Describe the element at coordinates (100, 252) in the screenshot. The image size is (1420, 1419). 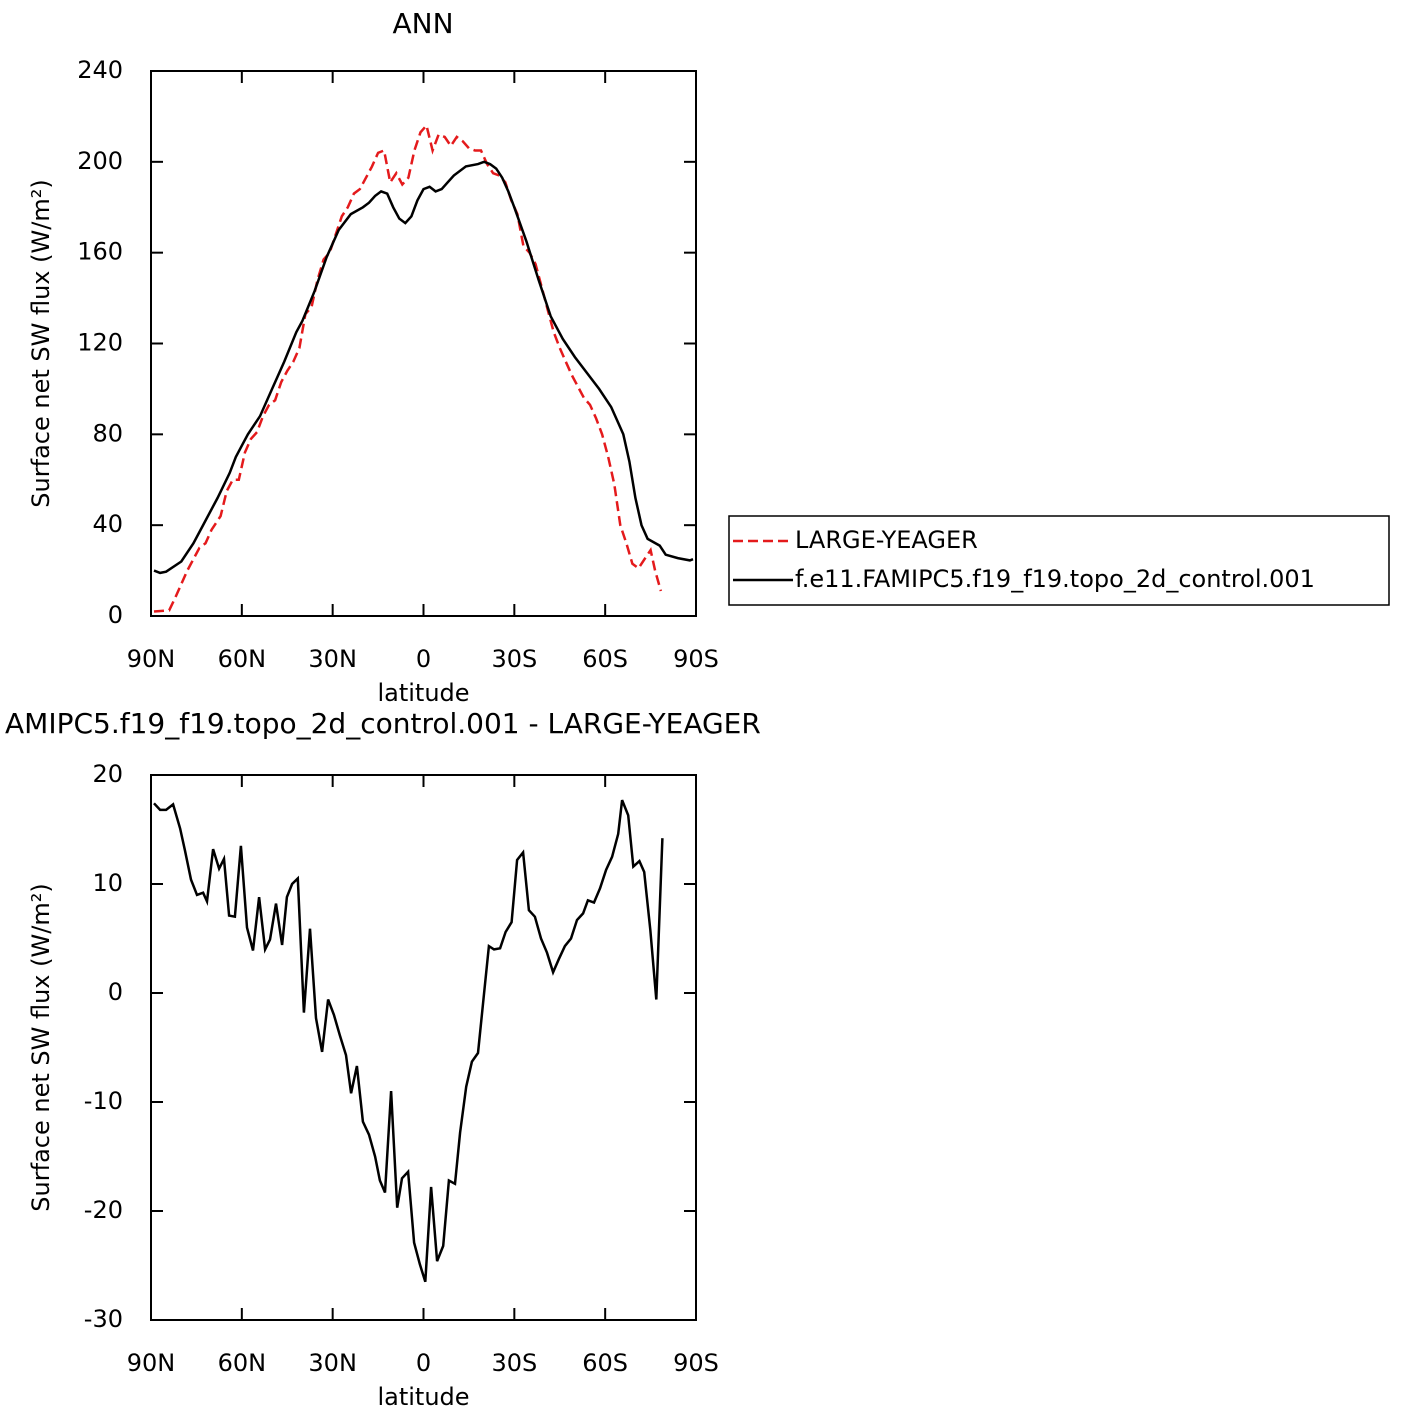
I see `y-tick-label: 160` at that location.